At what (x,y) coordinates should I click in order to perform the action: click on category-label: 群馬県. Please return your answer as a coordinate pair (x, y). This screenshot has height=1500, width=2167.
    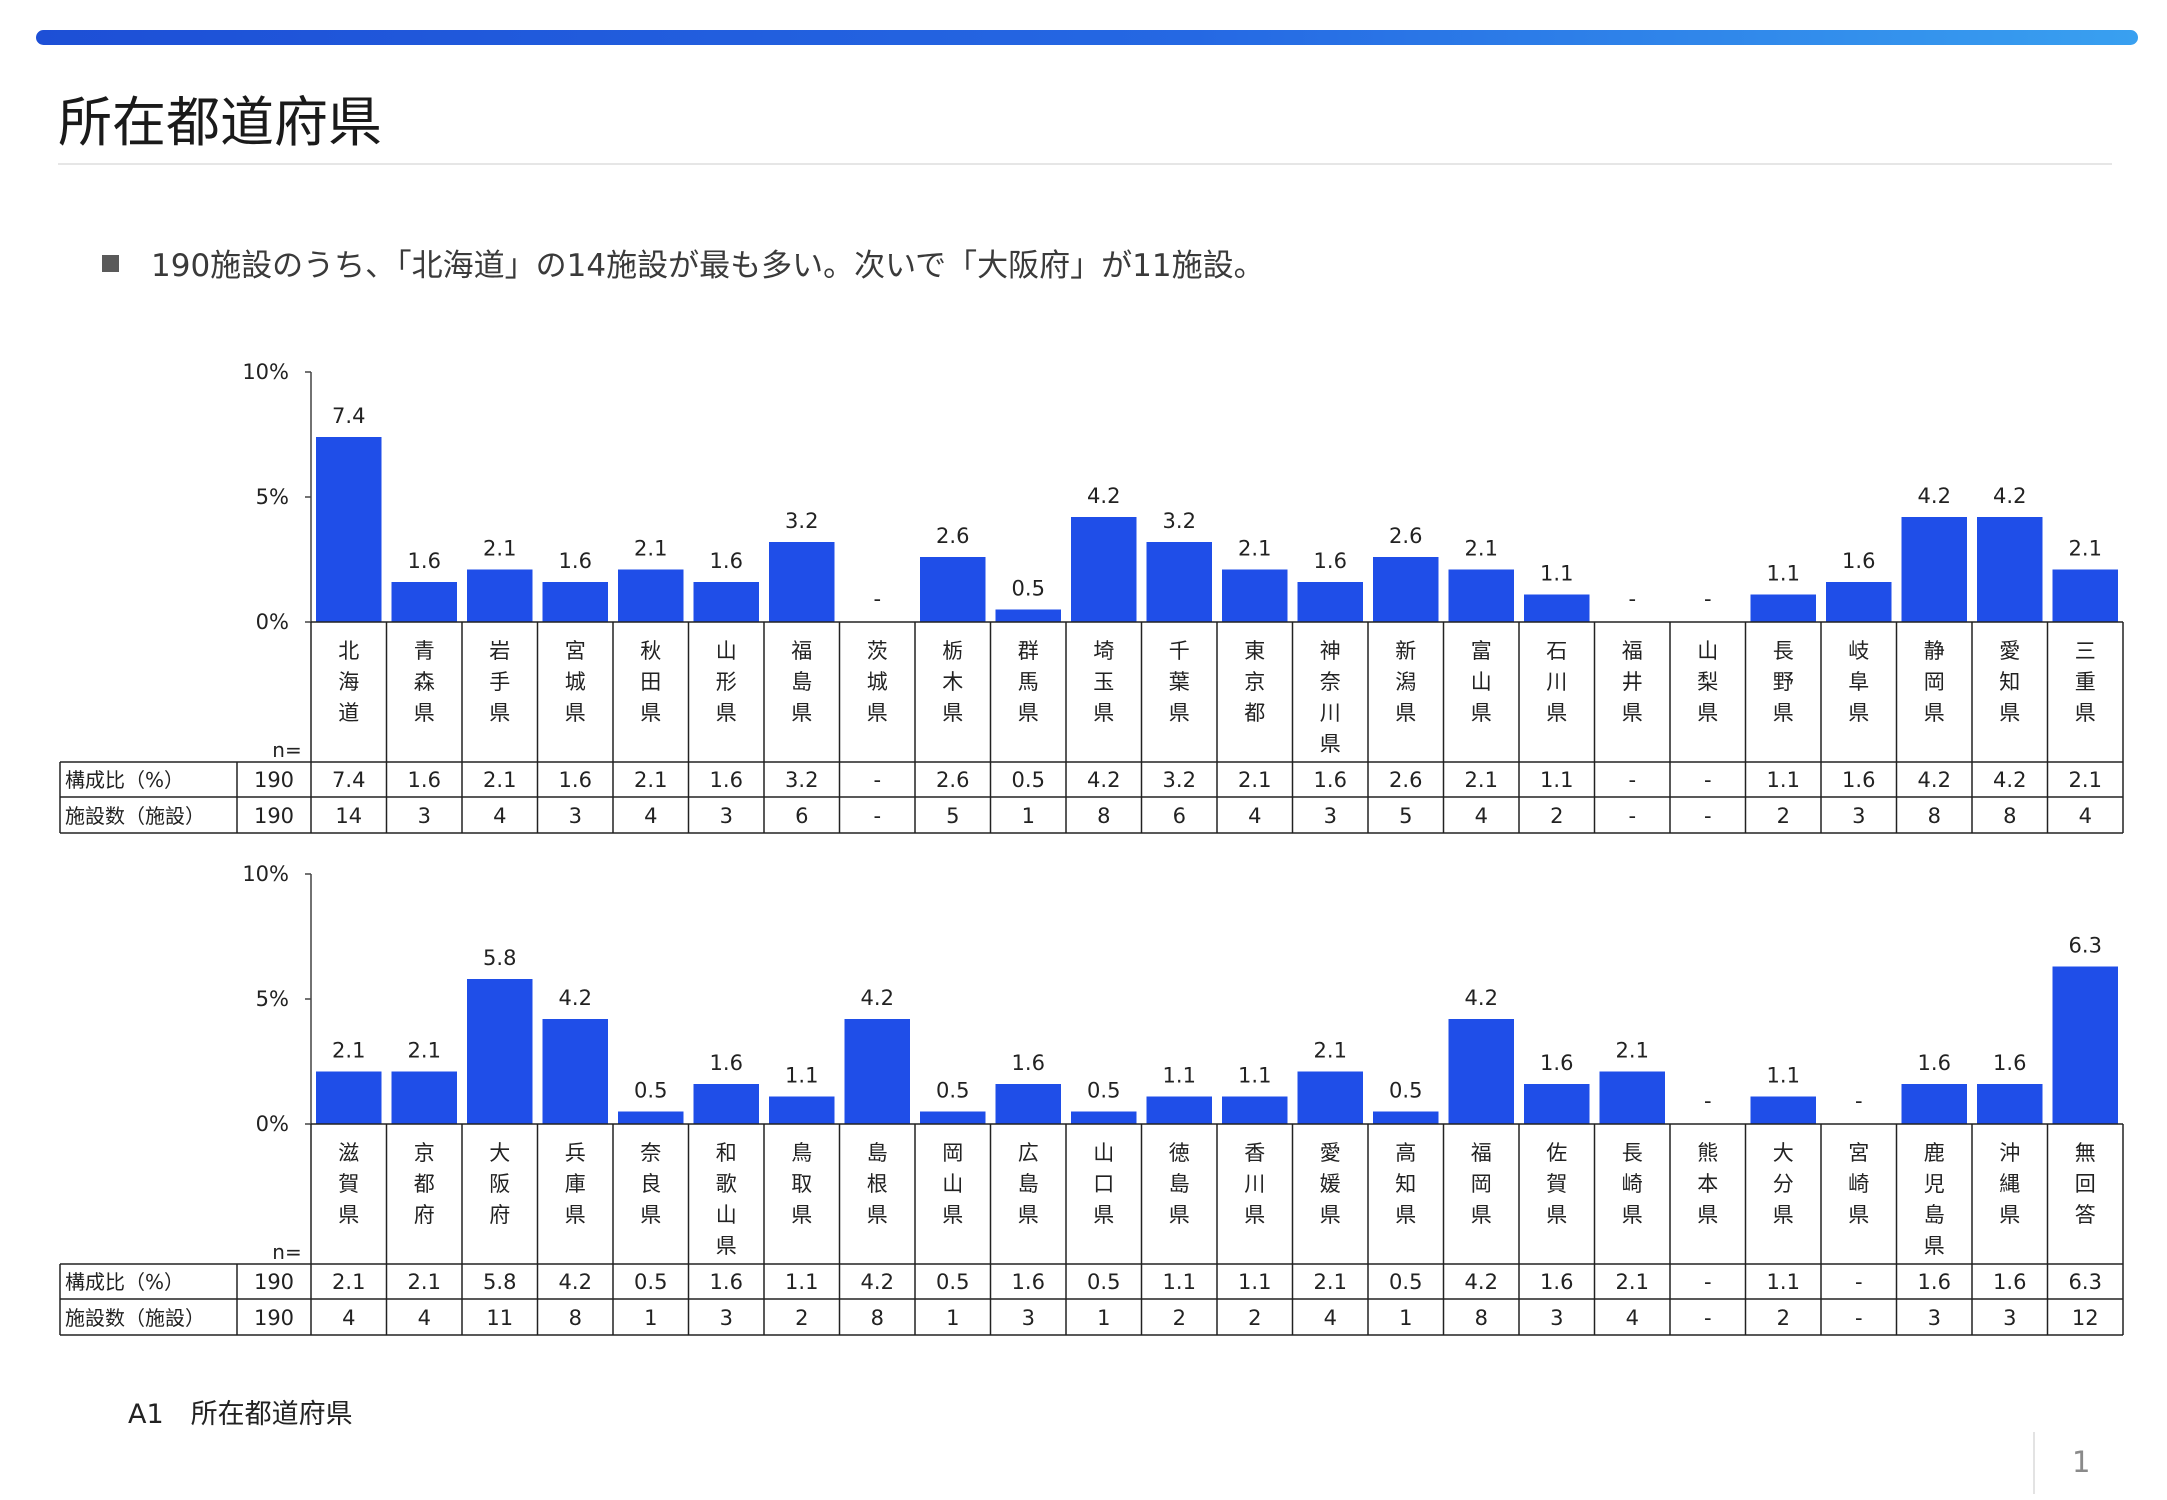
    Looking at the image, I should click on (1028, 682).